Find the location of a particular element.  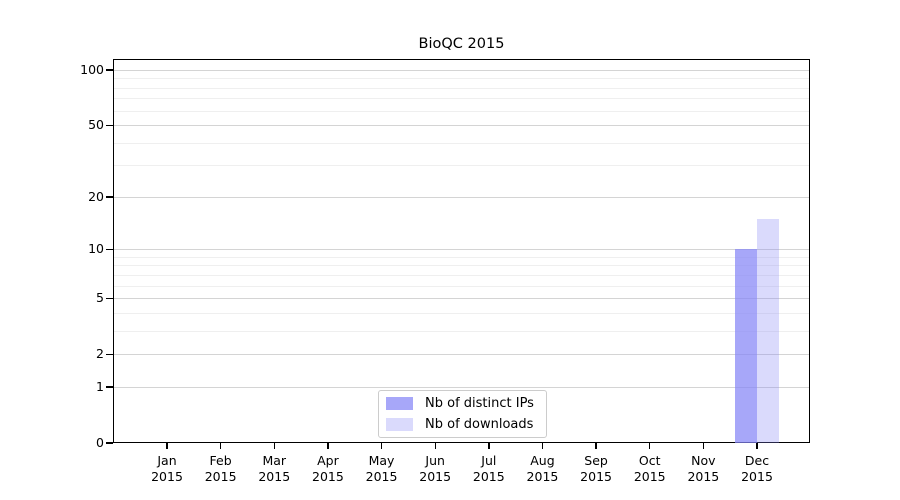

y-tick-label: 20 is located at coordinates (96, 196).